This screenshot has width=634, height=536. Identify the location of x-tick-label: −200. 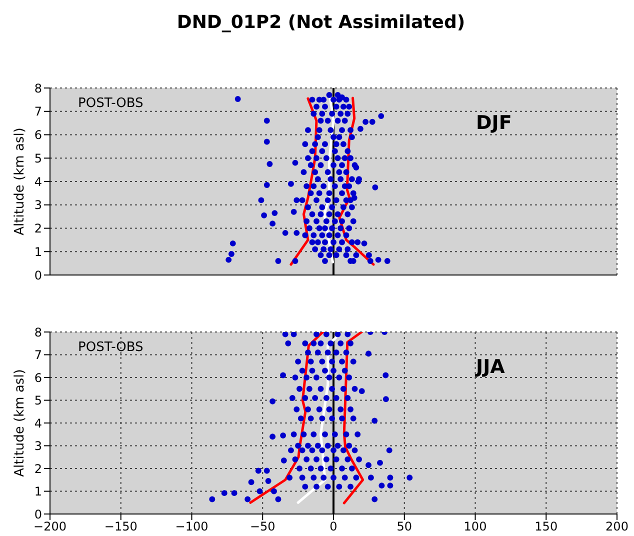
(50, 527).